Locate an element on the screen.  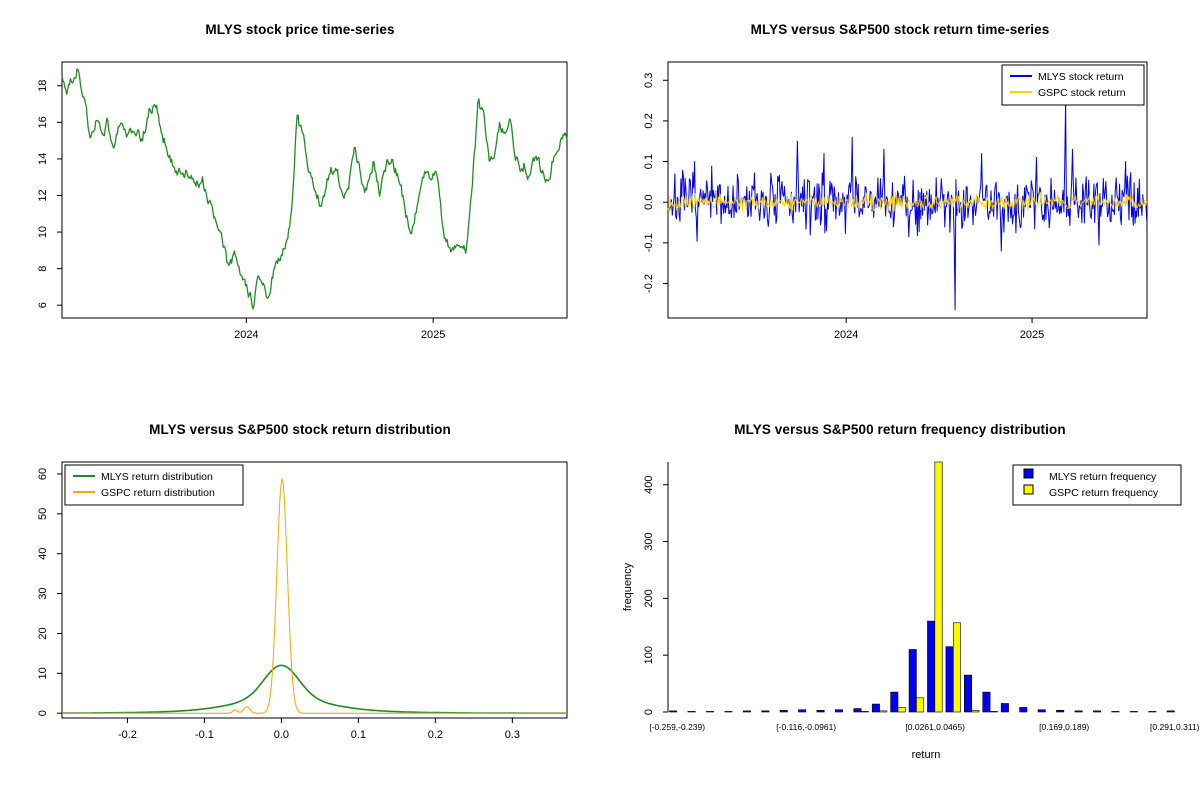
svg-text: 6 is located at coordinates (43, 305).